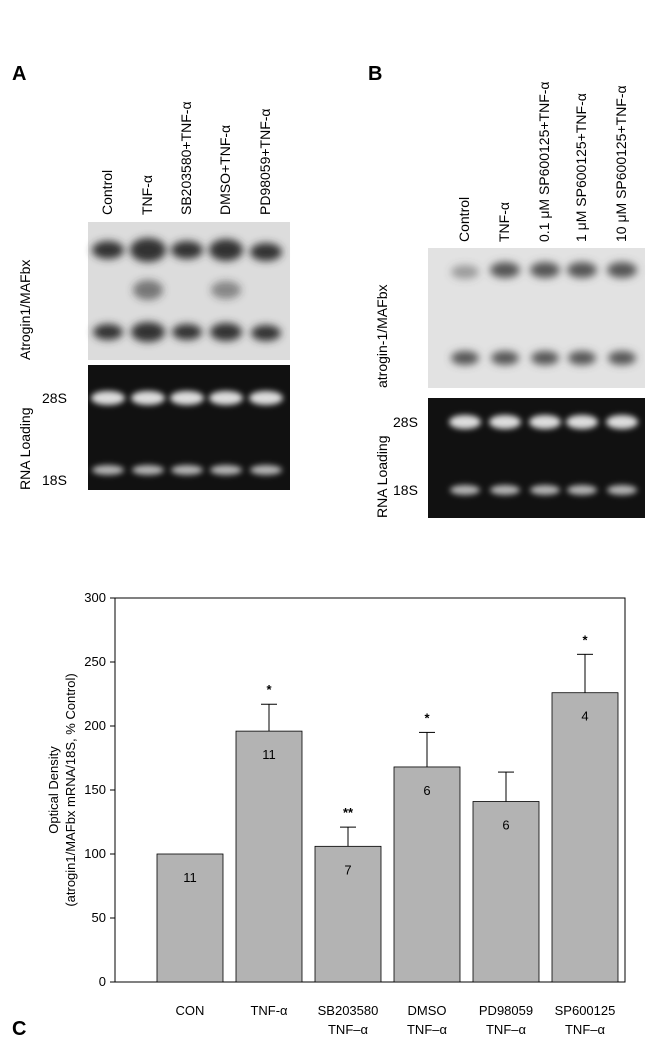  Describe the element at coordinates (190, 1010) in the screenshot. I see `x-tick-label: CON` at that location.